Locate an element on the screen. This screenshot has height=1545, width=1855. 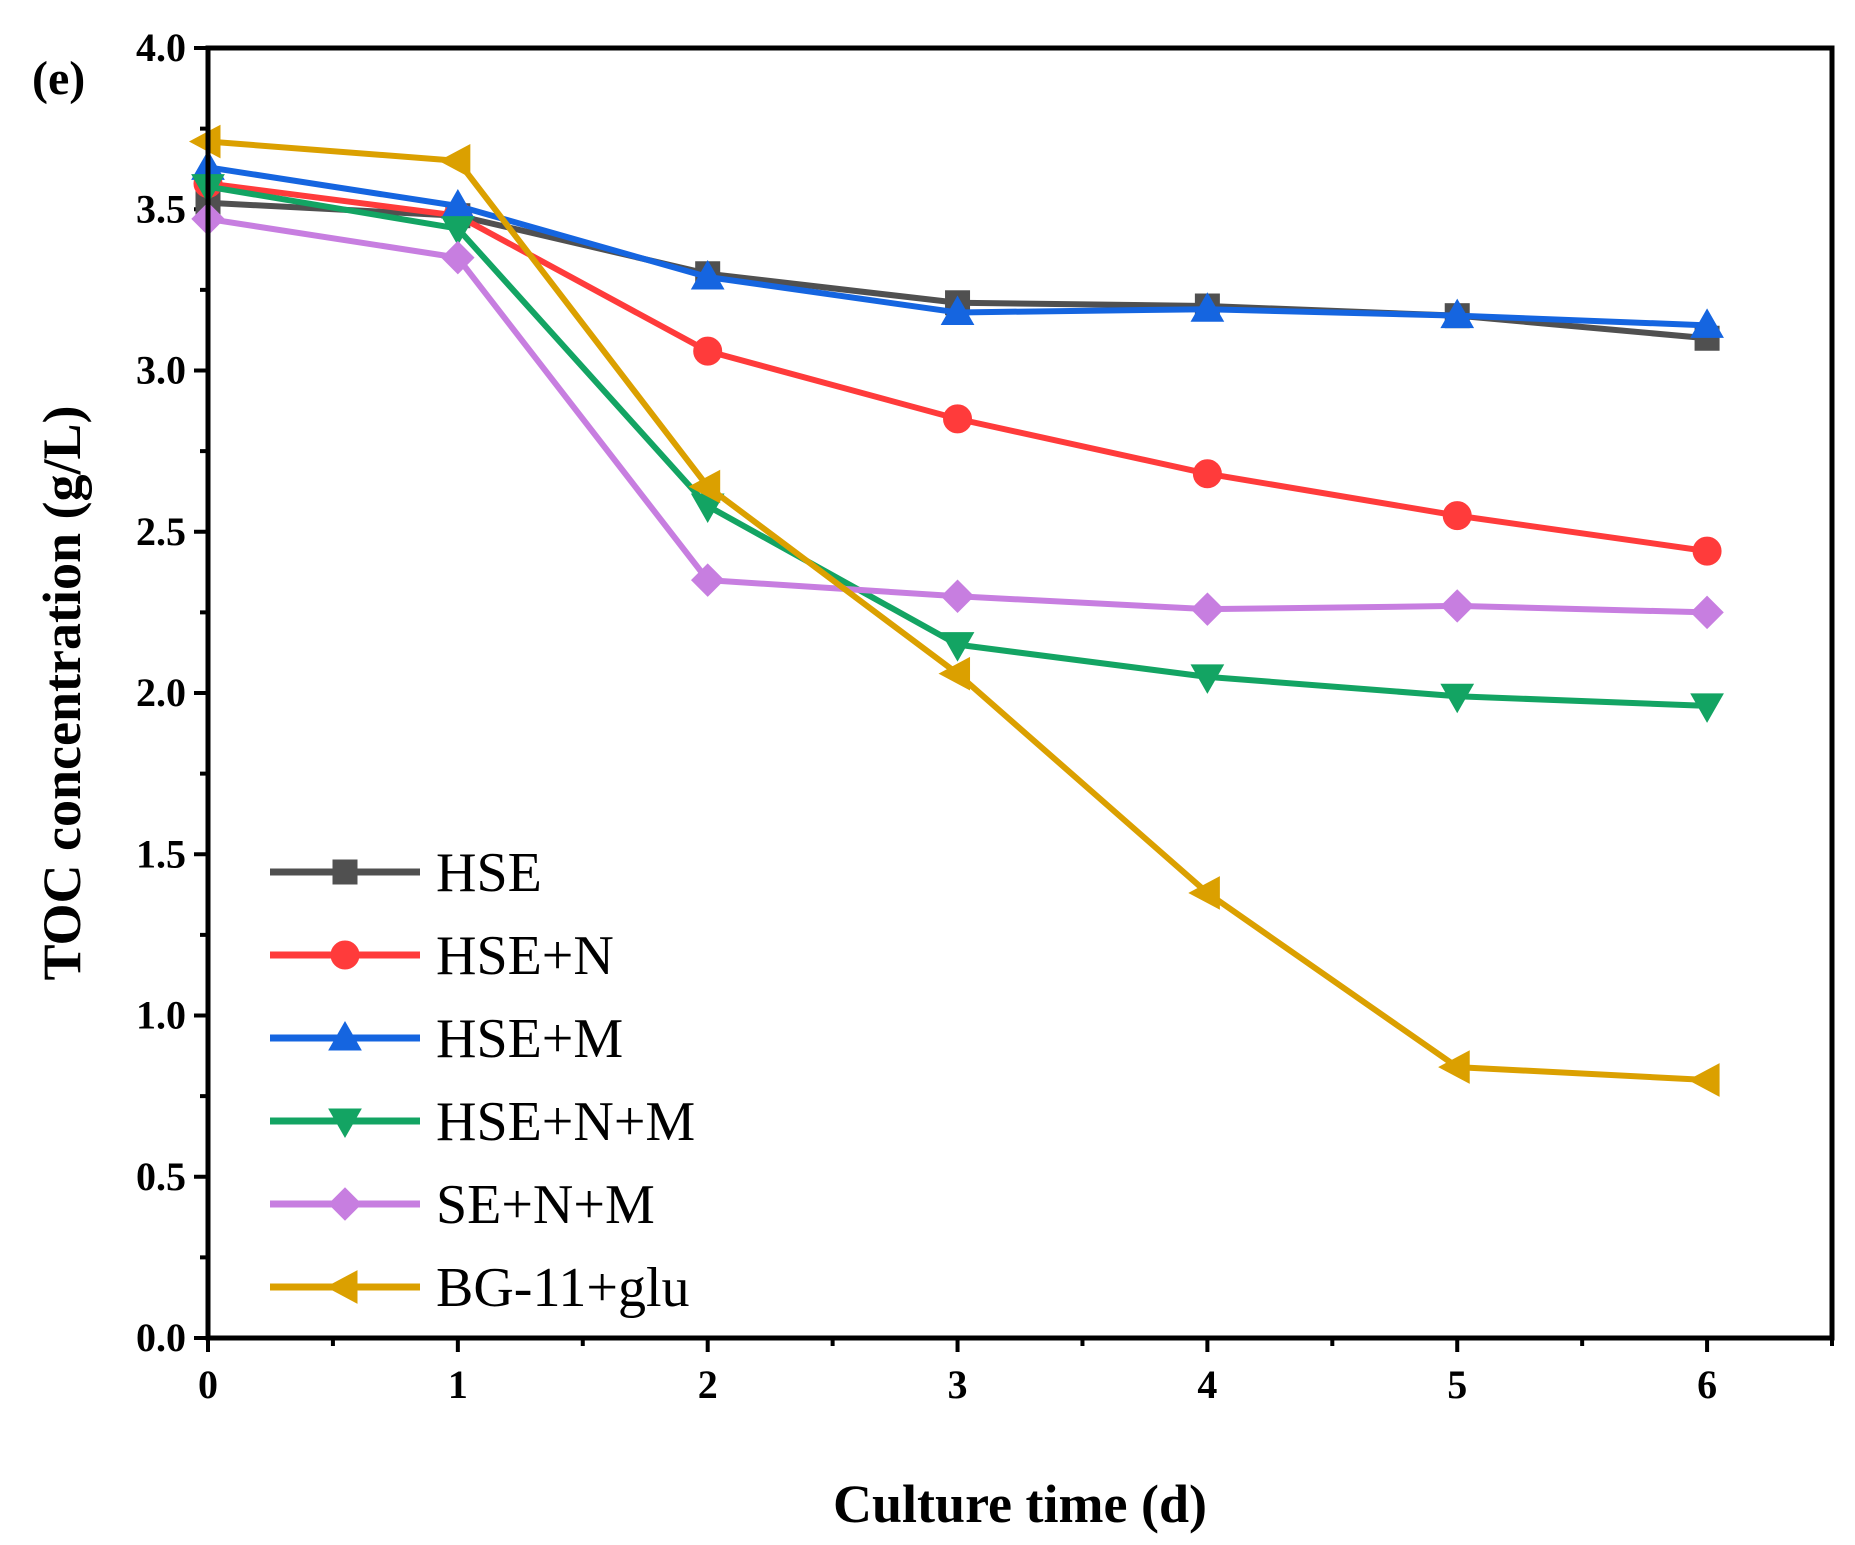
series-hse is located at coordinates (957, 270).